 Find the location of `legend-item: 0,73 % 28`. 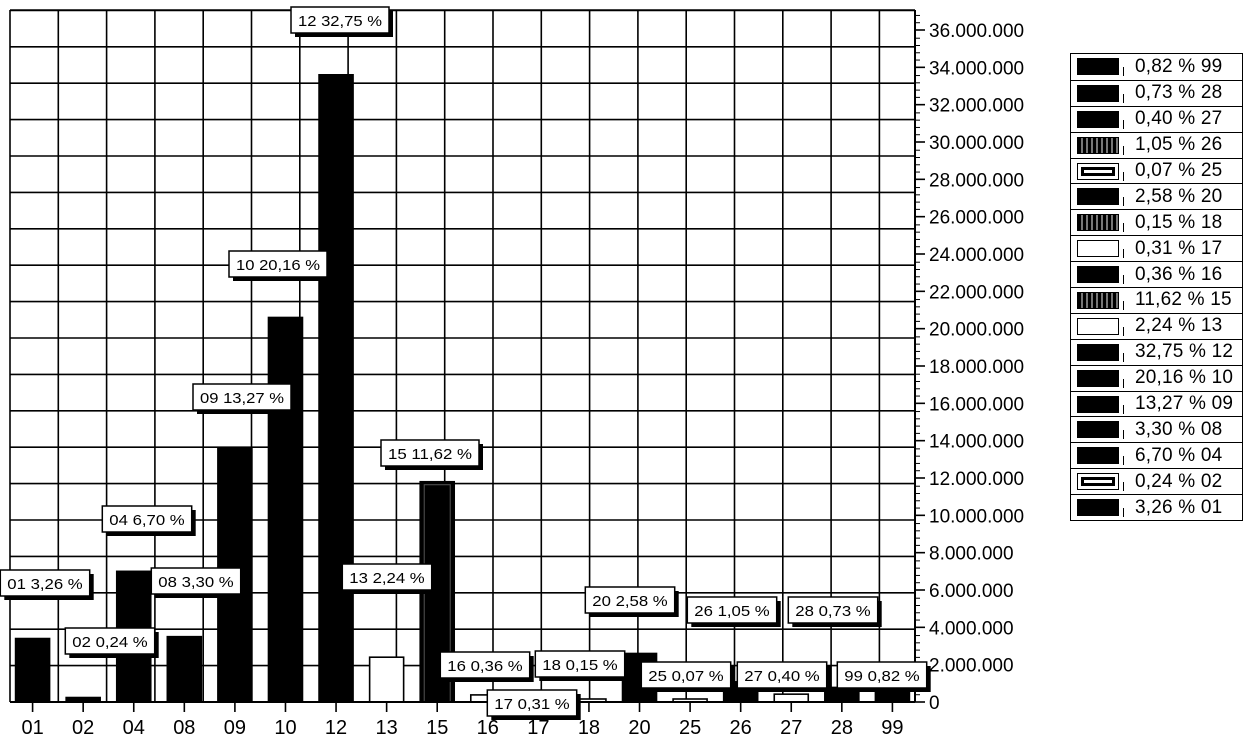

legend-item: 0,73 % 28 is located at coordinates (1156, 92).